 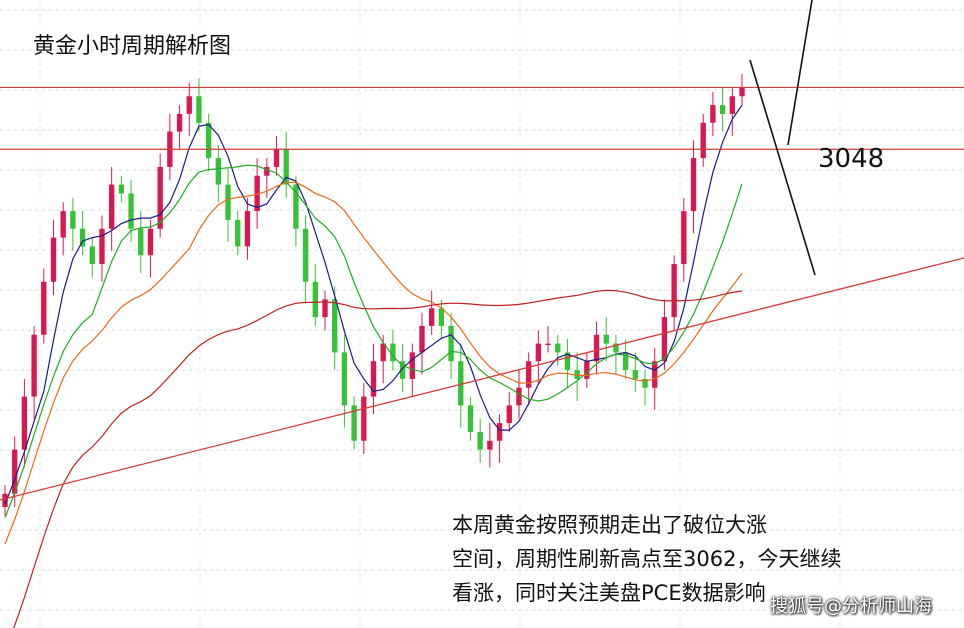 What do you see at coordinates (132, 46) in the screenshot?
I see `chart-title: 黄金小时周期解析图` at bounding box center [132, 46].